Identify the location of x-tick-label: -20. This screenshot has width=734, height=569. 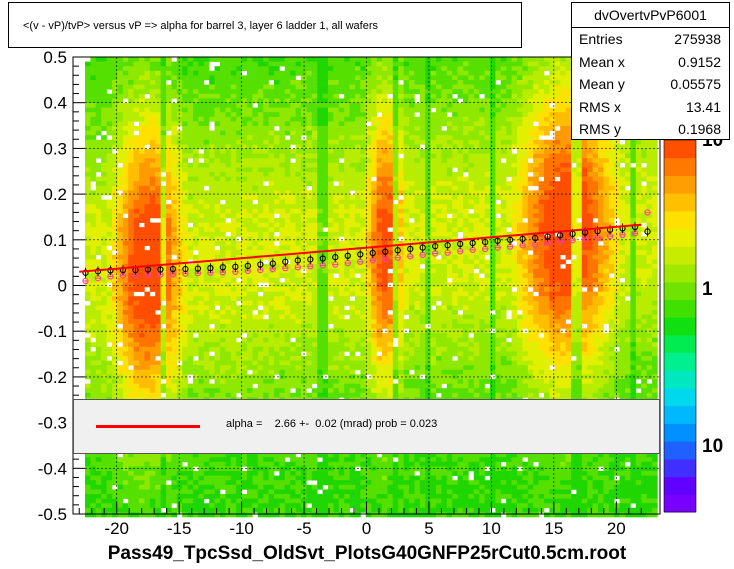
(116, 528).